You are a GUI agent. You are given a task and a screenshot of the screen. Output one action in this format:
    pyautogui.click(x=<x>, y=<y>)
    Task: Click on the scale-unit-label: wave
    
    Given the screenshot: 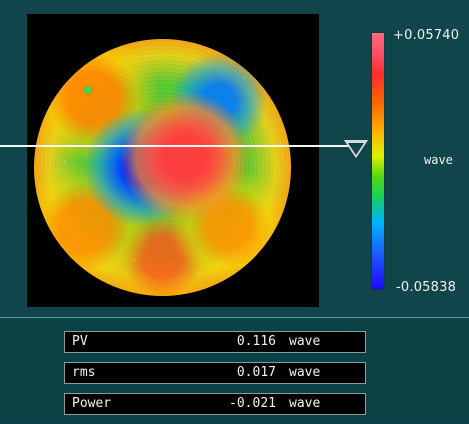 What is the action you would take?
    pyautogui.click(x=438, y=160)
    